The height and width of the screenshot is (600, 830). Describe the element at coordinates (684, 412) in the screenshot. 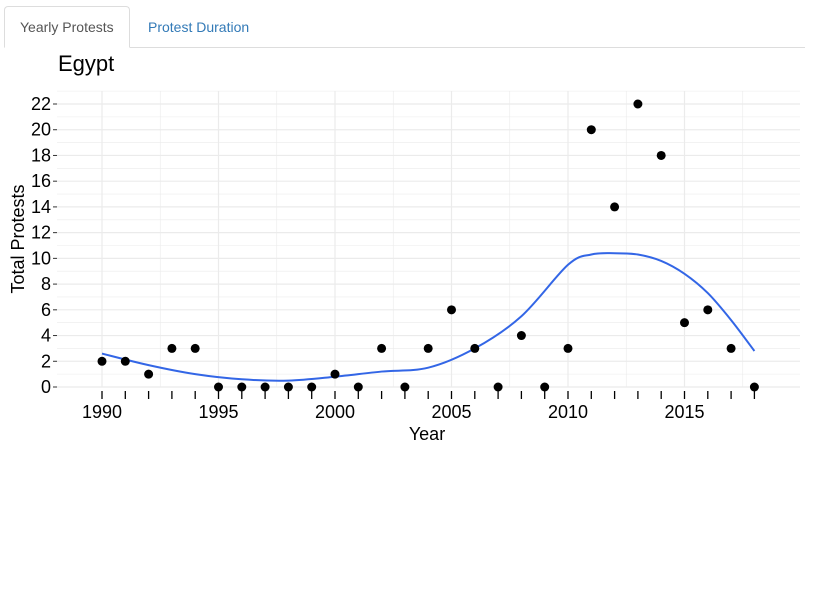

I see `x-tick-label: 2015` at that location.